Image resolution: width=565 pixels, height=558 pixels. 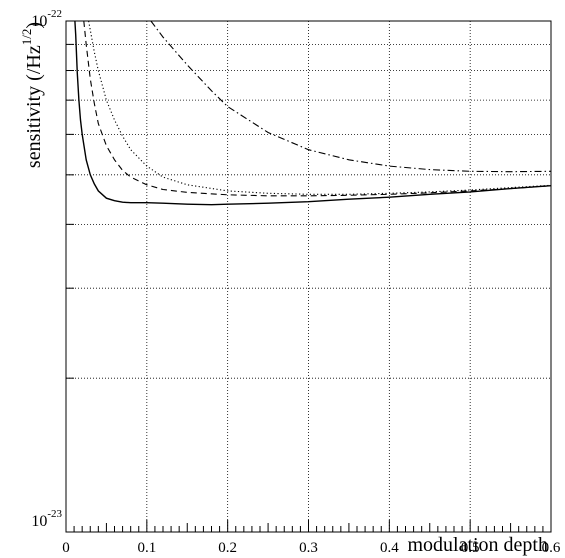 I want to click on x-tick-label: 0.5, so click(x=470, y=548).